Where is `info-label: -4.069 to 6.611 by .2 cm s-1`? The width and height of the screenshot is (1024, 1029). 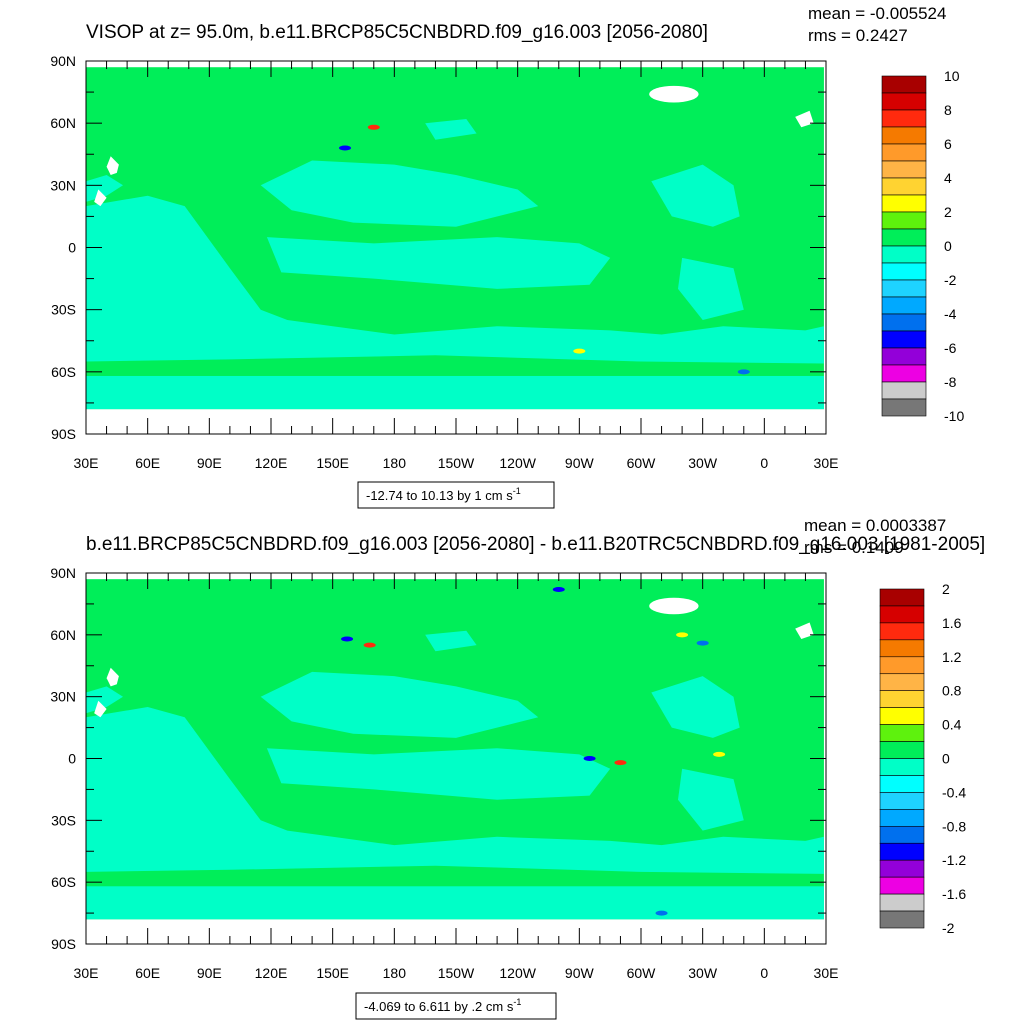 info-label: -4.069 to 6.611 by .2 cm s-1 is located at coordinates (442, 1005).